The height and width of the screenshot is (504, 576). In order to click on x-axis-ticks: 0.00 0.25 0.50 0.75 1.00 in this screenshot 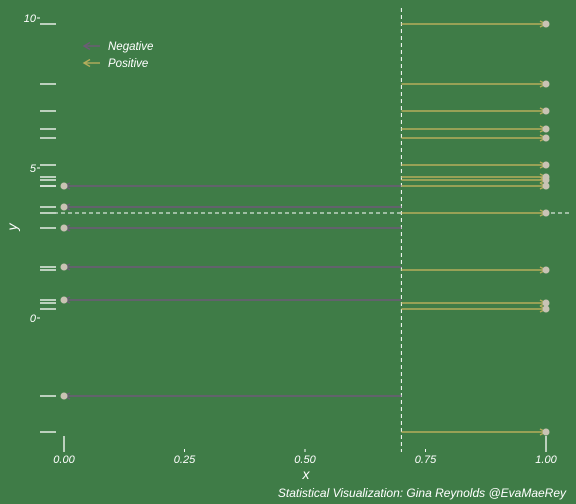, I will do `click(305, 457)`.